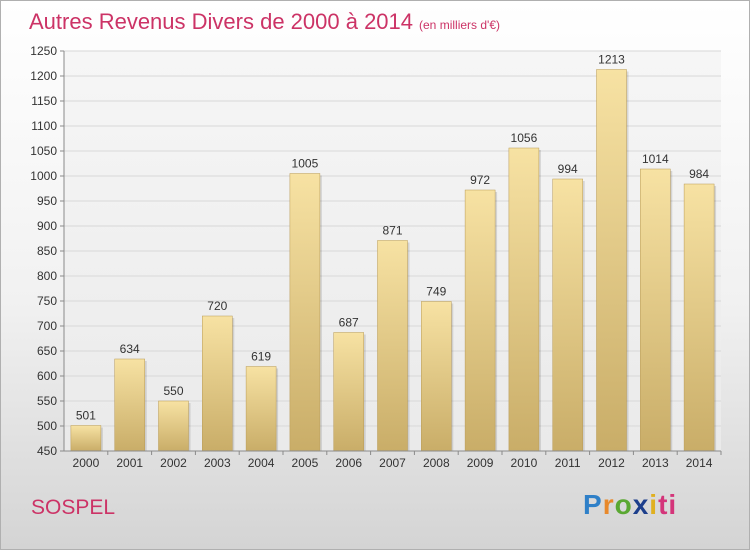 This screenshot has height=550, width=750. Describe the element at coordinates (217, 463) in the screenshot. I see `x-tick-label: 2003` at that location.